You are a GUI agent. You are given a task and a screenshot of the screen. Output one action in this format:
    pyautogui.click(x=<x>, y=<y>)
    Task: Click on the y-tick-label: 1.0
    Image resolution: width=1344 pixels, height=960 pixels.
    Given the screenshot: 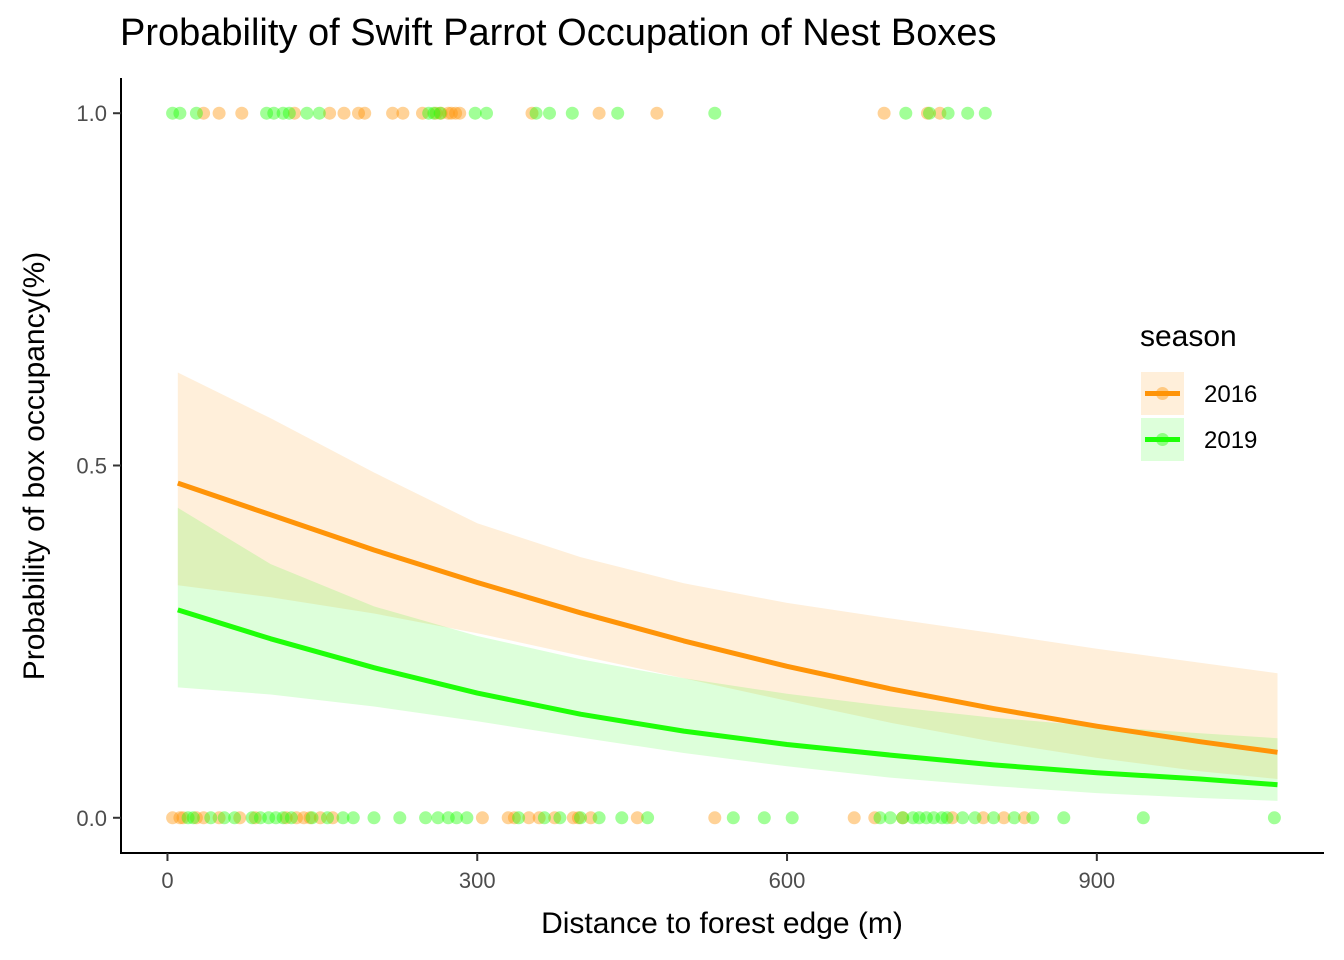 What is the action you would take?
    pyautogui.click(x=91, y=113)
    